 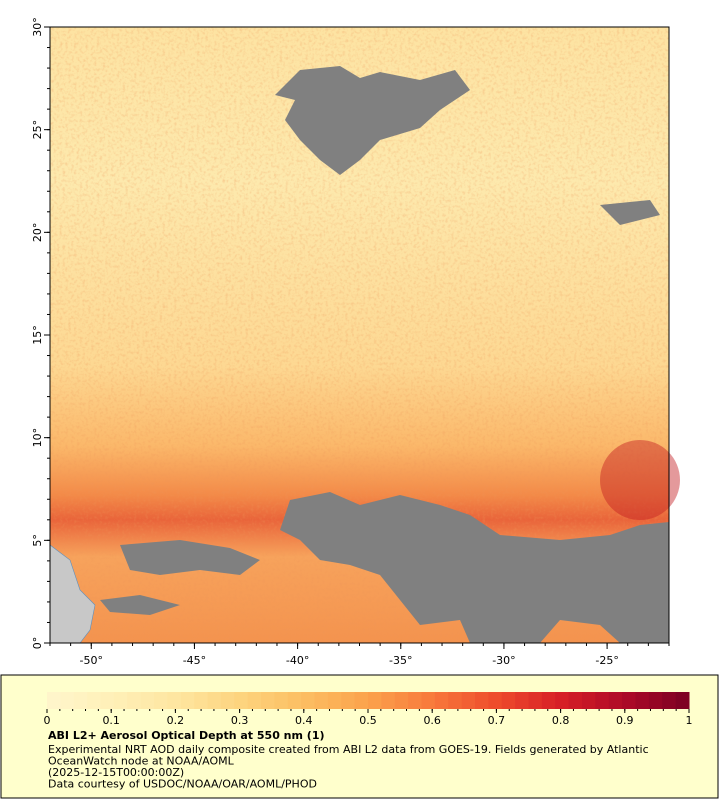 What do you see at coordinates (368, 720) in the screenshot?
I see `colorbar-tick-label: 0.5` at bounding box center [368, 720].